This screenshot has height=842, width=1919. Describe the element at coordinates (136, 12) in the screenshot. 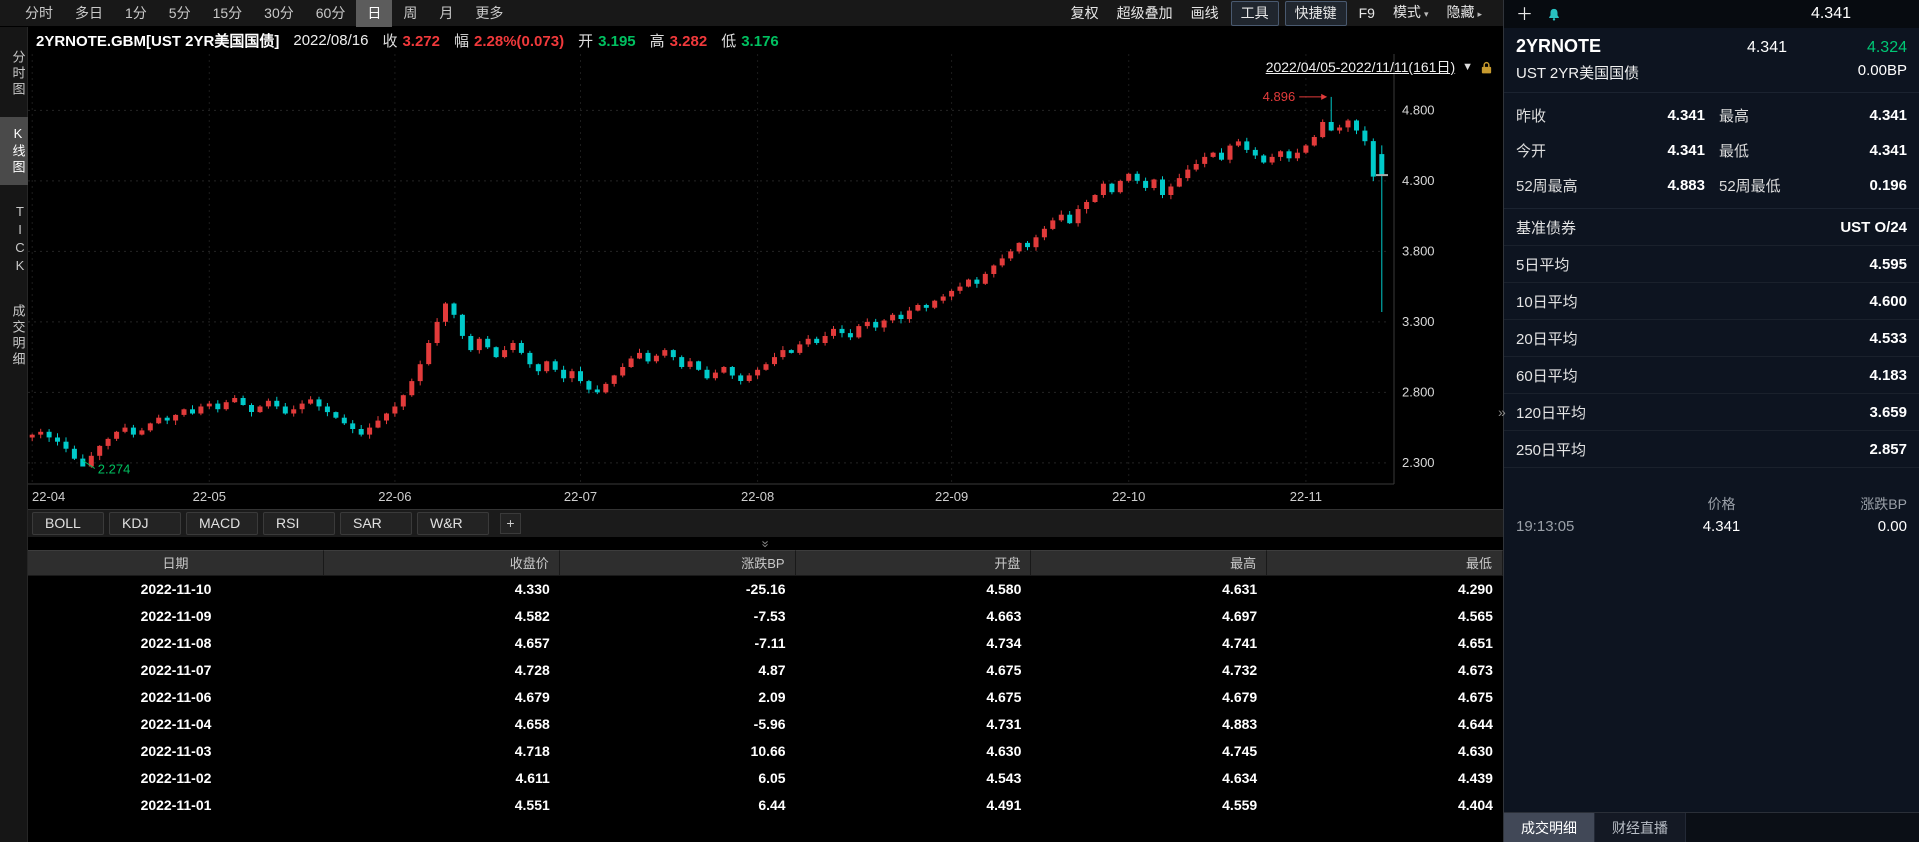

I see `period-tab-2: 1分` at that location.